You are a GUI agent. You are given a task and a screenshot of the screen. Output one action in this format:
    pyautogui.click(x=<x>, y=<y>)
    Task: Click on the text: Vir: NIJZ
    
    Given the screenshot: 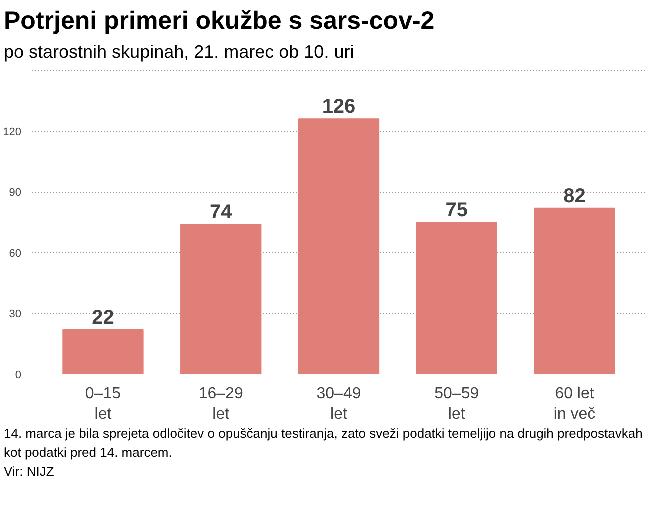 What is the action you would take?
    pyautogui.click(x=29, y=471)
    